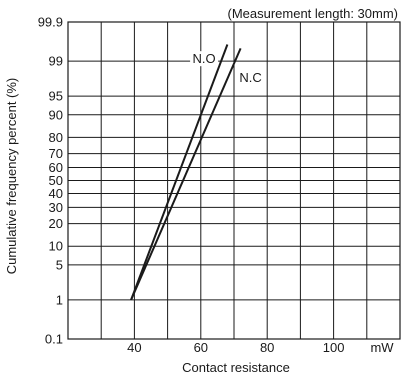  I want to click on x-tick-label: 40, so click(134, 347).